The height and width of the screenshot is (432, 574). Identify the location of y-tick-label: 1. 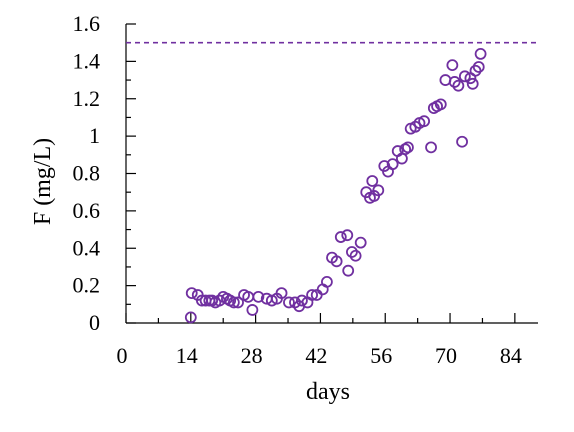
(94, 135).